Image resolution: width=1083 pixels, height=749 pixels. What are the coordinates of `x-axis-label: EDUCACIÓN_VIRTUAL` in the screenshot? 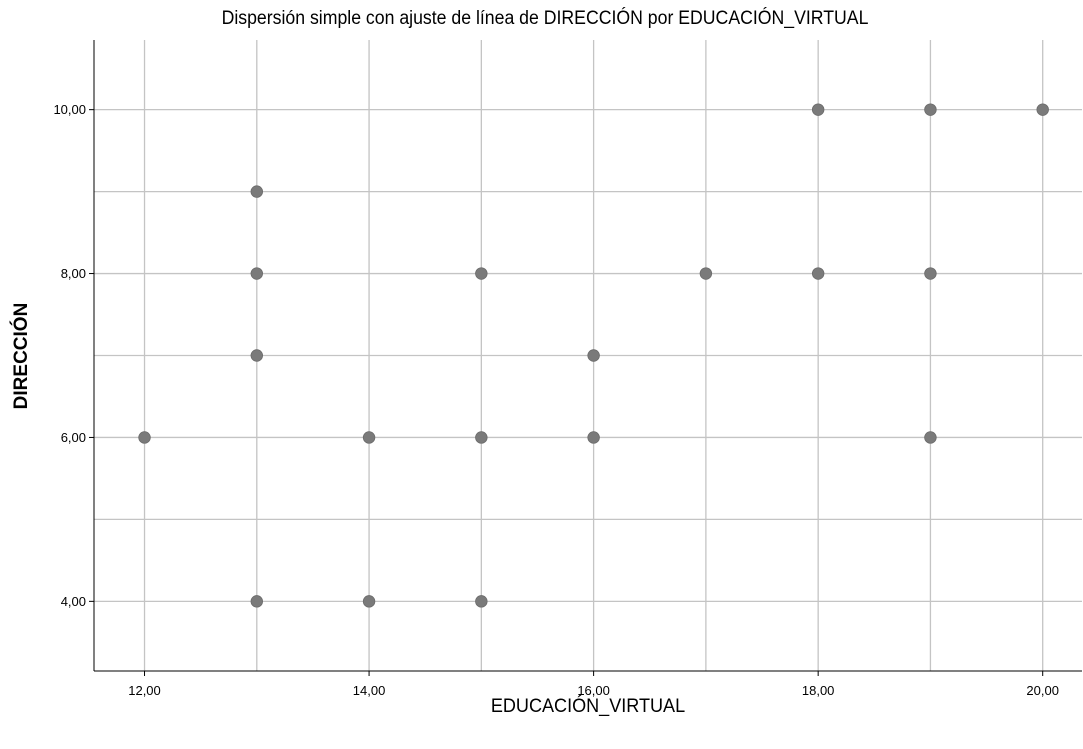 It's located at (588, 706).